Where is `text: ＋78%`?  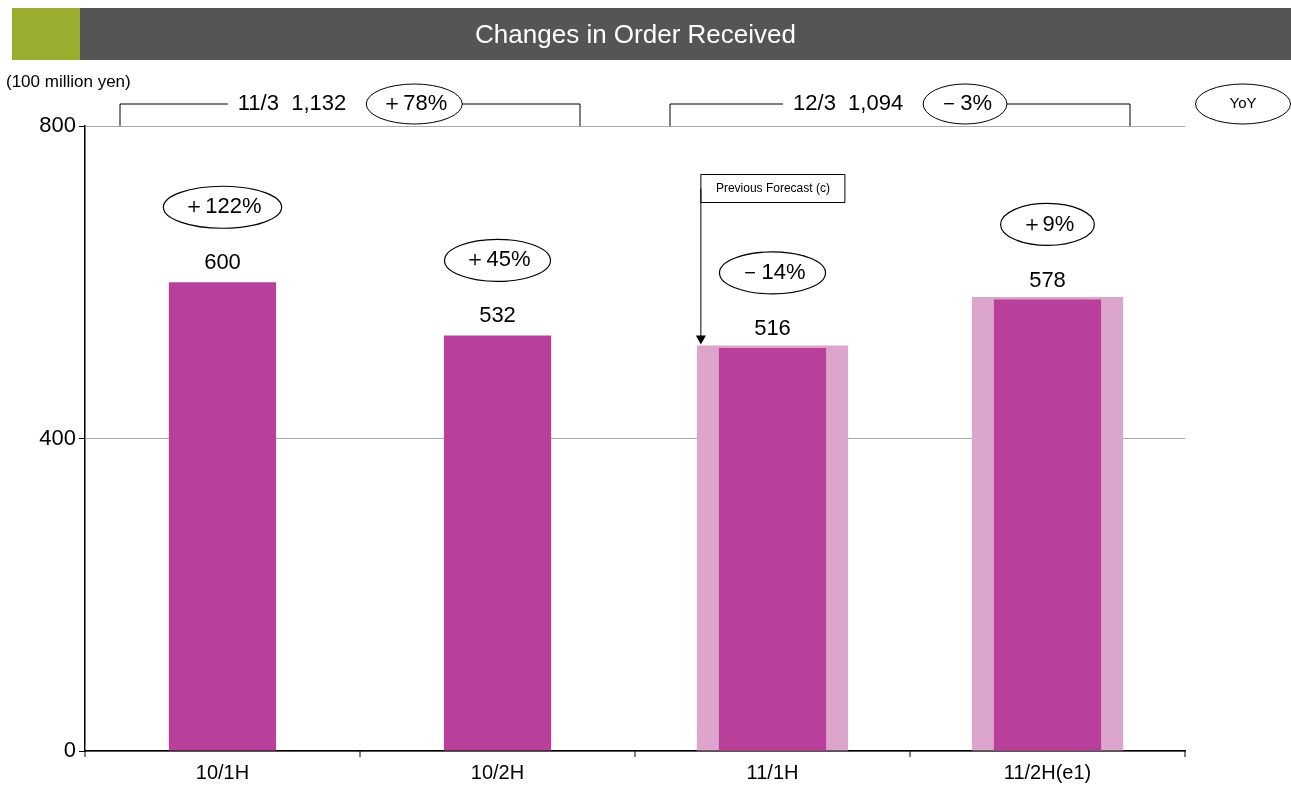
text: ＋78% is located at coordinates (414, 103).